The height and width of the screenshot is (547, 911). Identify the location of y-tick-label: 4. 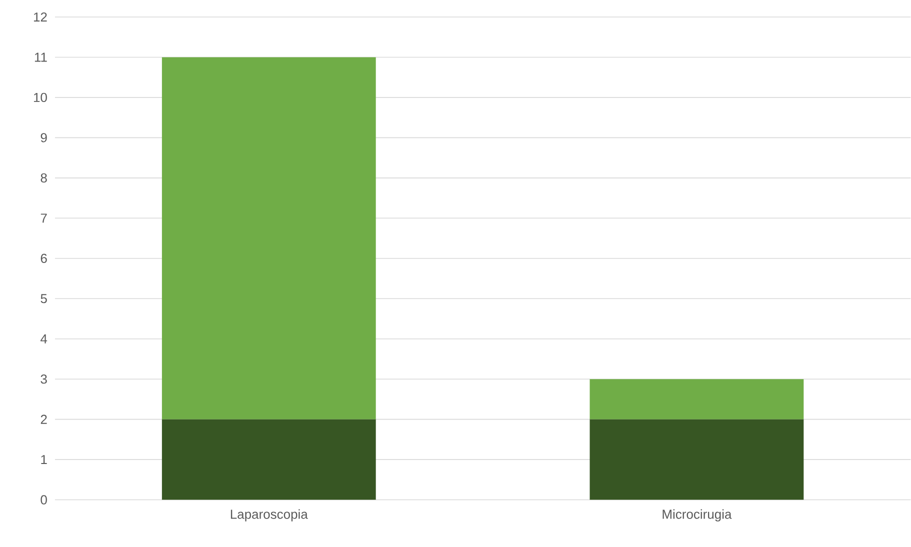
(44, 339).